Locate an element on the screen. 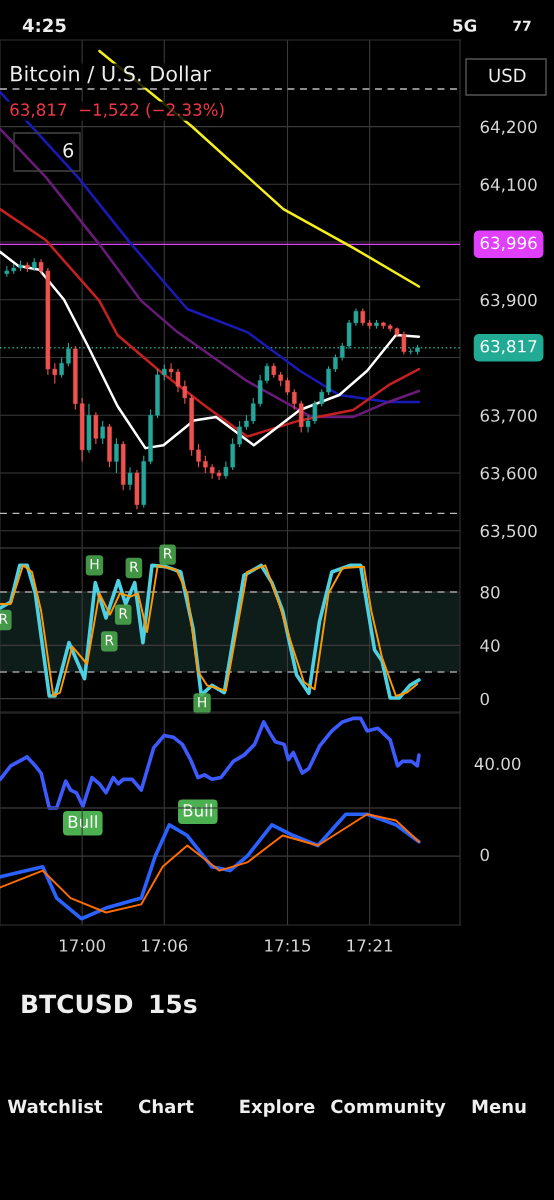 The image size is (554, 1200). y-tick-label: 40 is located at coordinates (490, 645).